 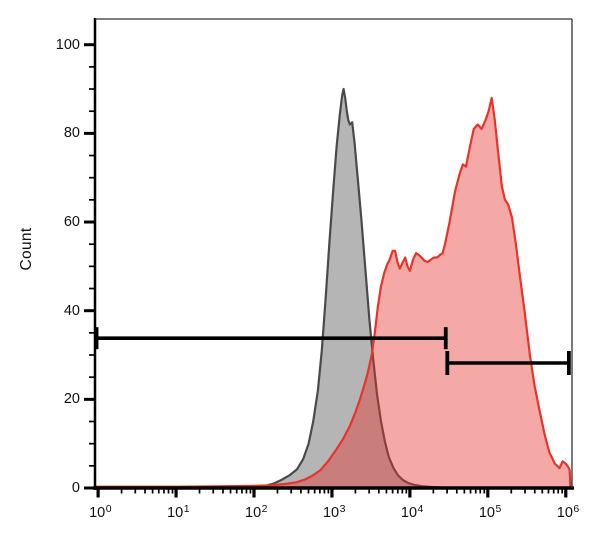 I want to click on x-tick-label: 101, so click(x=178, y=512).